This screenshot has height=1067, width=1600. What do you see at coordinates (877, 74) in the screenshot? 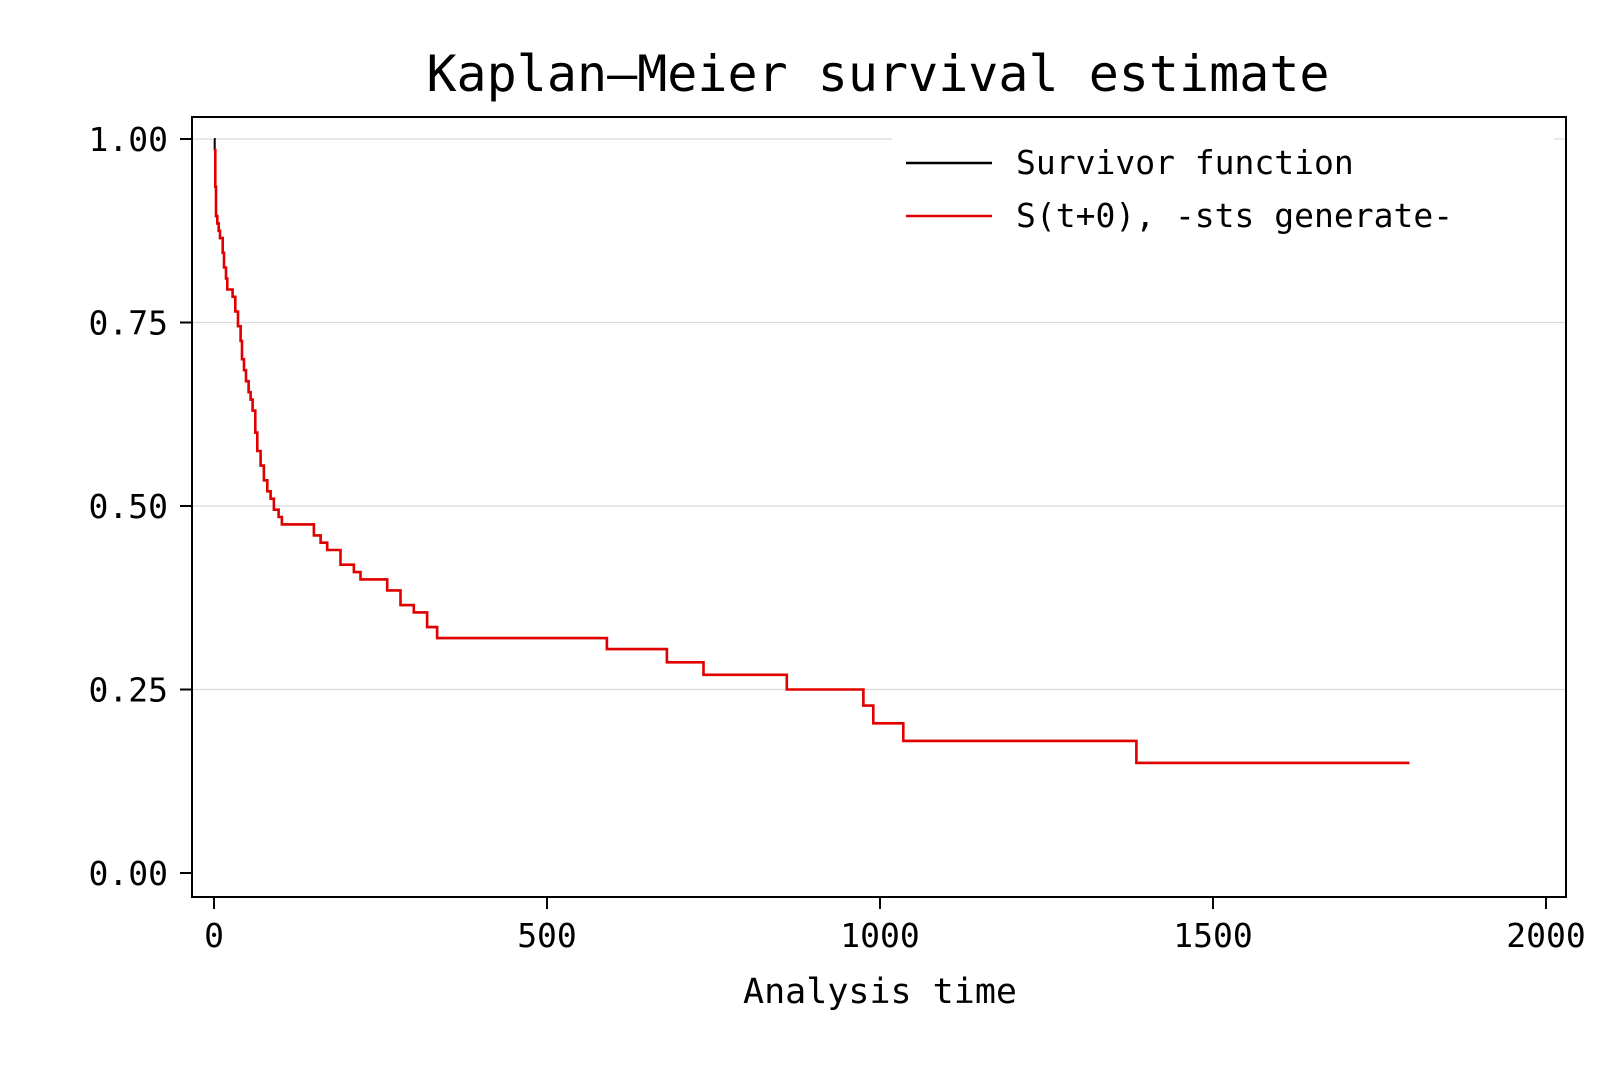
I see `chart-title: Kaplan–Meier survival estimate` at bounding box center [877, 74].